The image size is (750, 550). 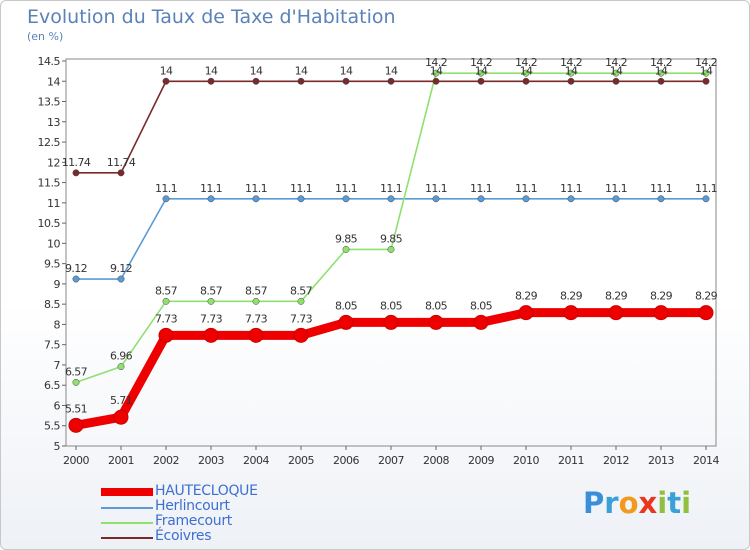 I want to click on y-tick-label: 8.5, so click(x=52, y=304).